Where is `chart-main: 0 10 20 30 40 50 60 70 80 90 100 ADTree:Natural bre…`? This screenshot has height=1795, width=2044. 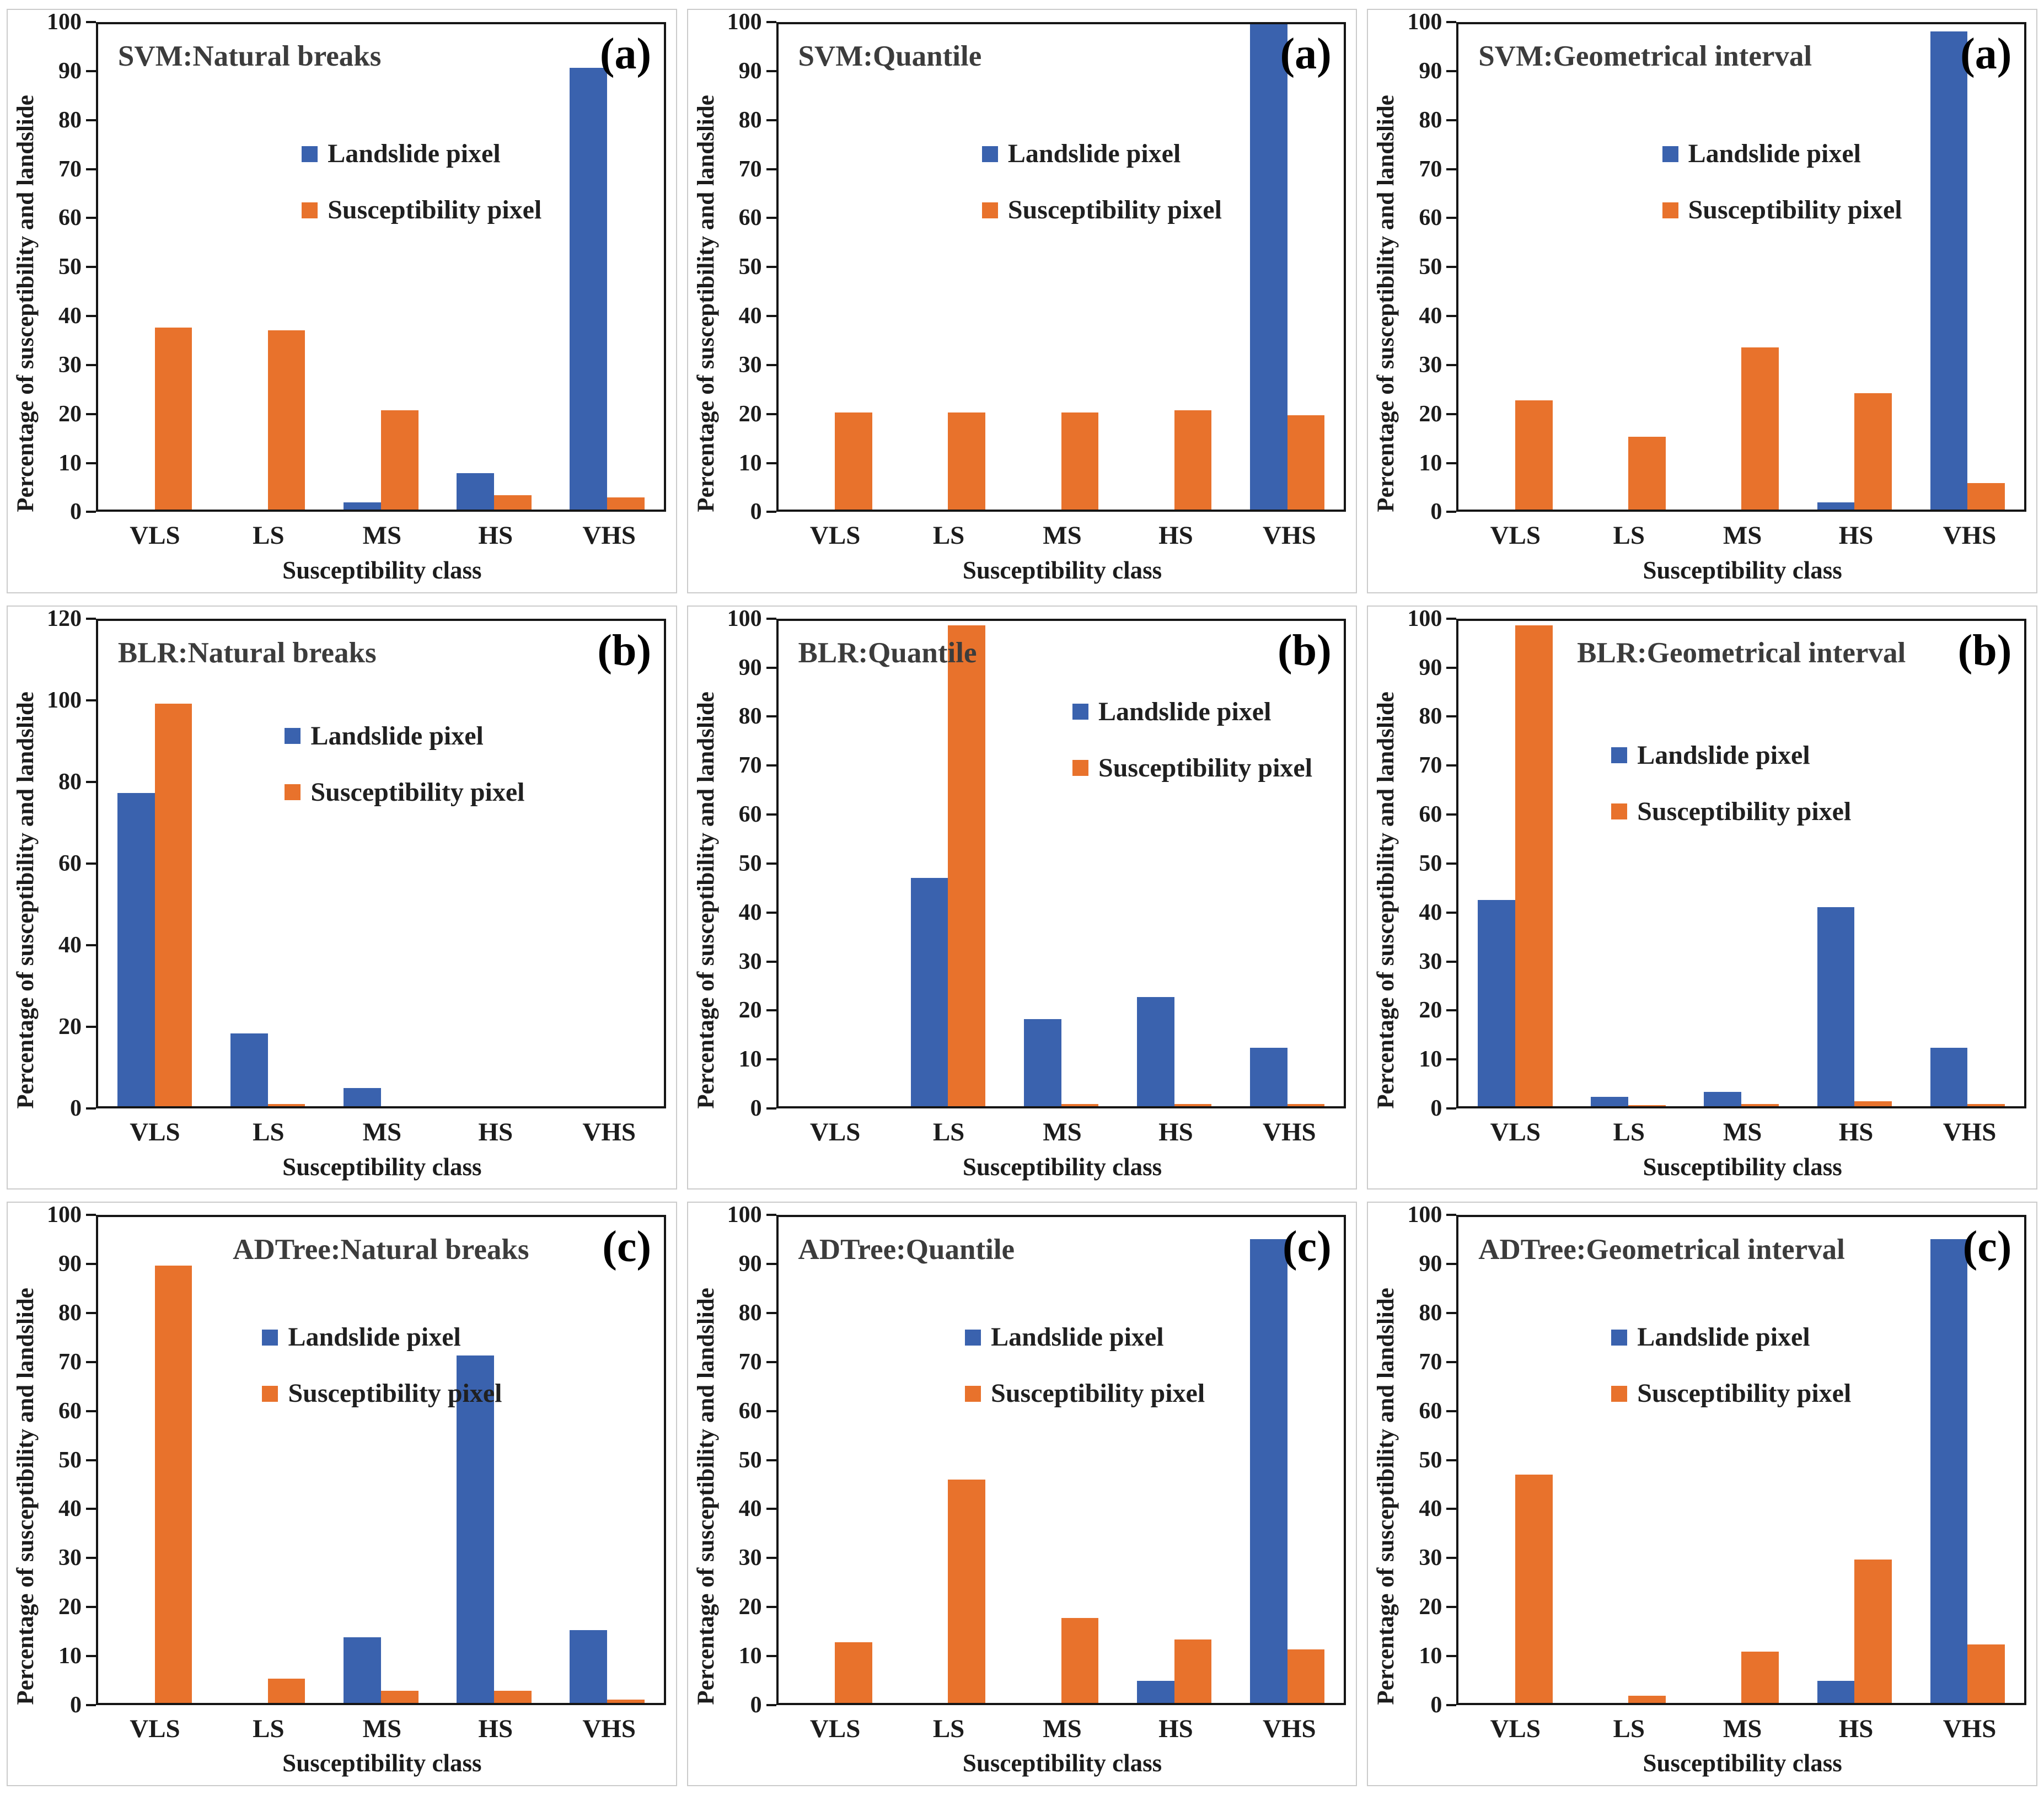
chart-main: 0 10 20 30 40 50 60 70 80 90 100 ADTree:Natural bre… is located at coordinates (355, 1490).